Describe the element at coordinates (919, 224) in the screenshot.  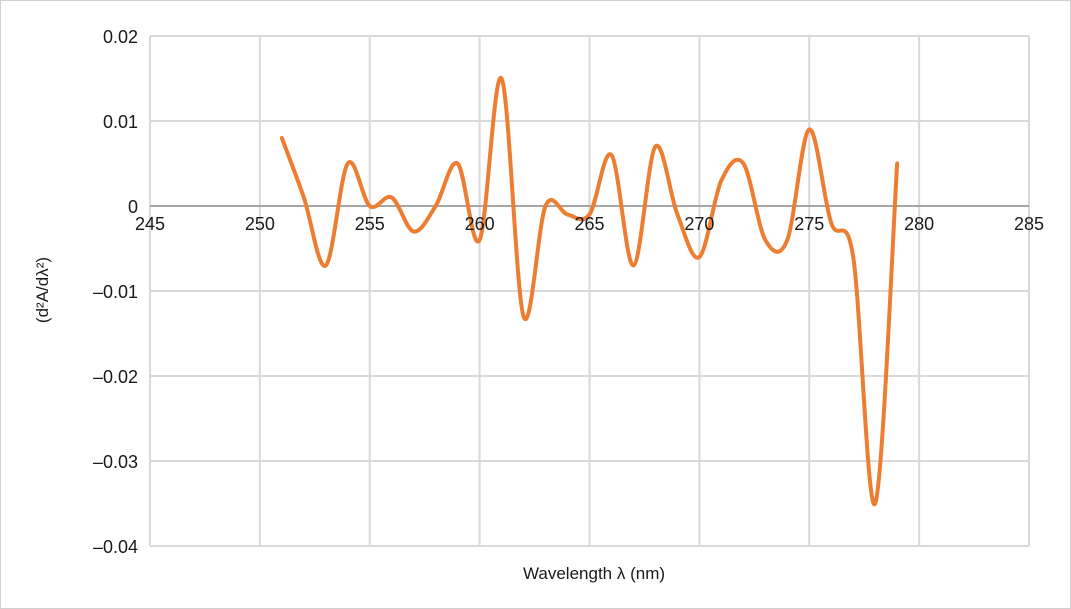
I see `x-tick-label: 280` at that location.